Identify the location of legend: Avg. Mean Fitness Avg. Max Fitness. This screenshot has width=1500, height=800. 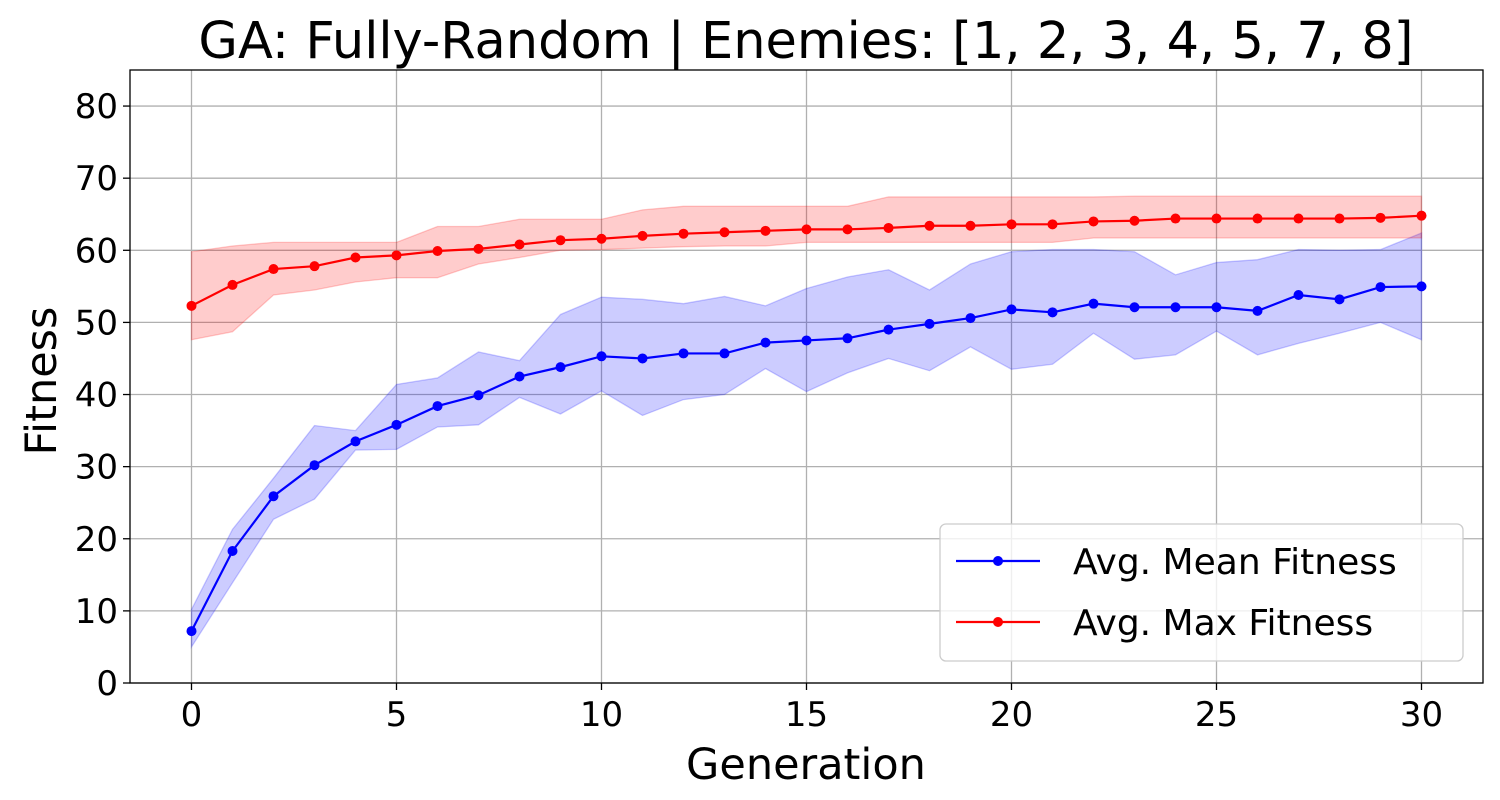
(1201, 592).